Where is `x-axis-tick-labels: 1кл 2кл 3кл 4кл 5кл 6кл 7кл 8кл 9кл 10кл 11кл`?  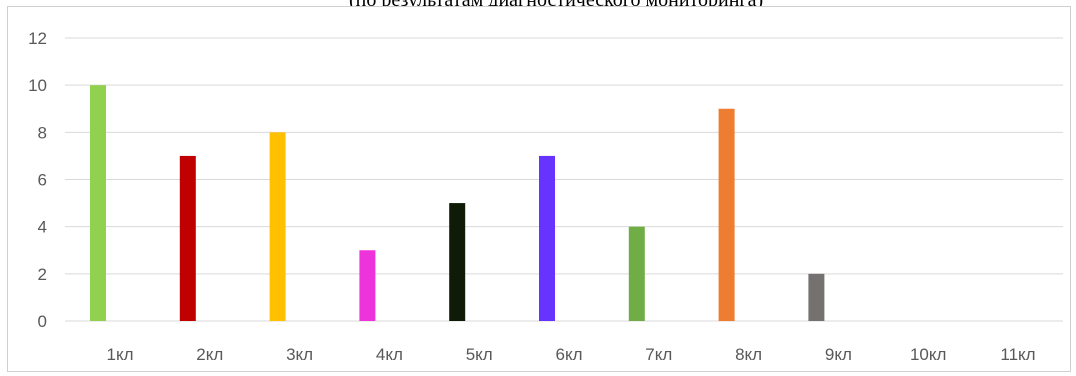
x-axis-tick-labels: 1кл 2кл 3кл 4кл 5кл 6кл 7кл 8кл 9кл 10кл 11кл is located at coordinates (570, 354).